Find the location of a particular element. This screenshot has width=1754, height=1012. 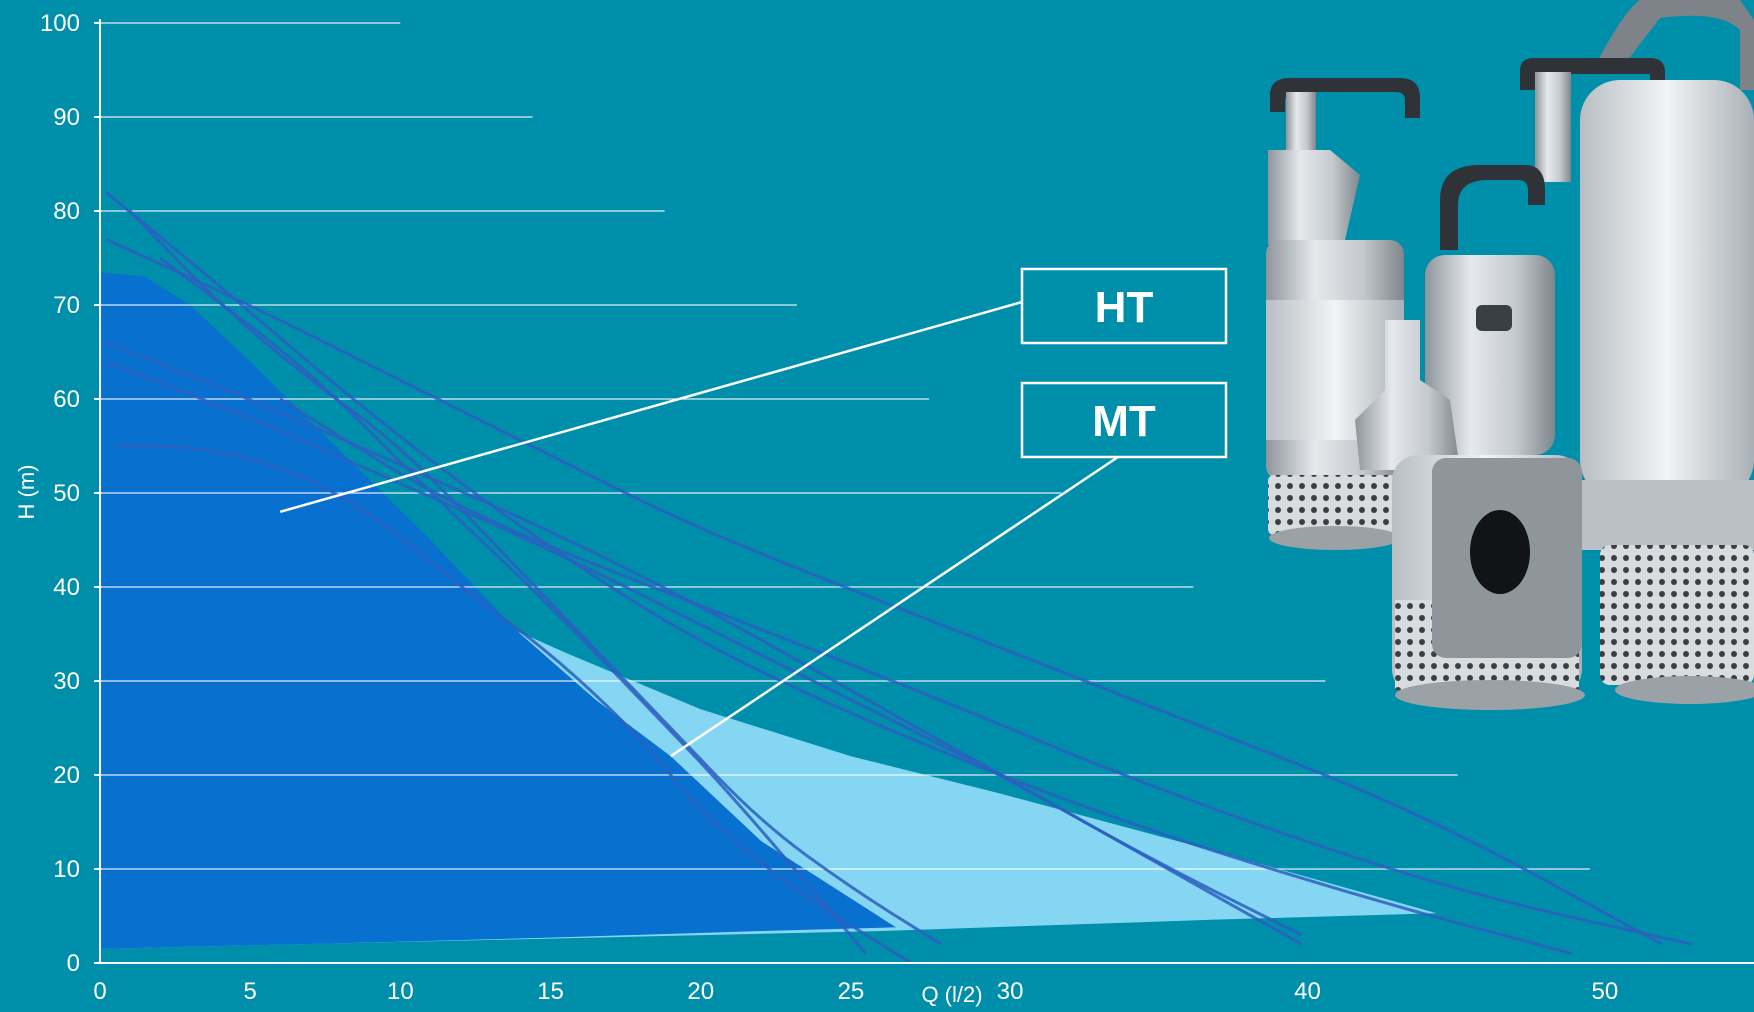

x-tick-label-15: 15 is located at coordinates (550, 991).